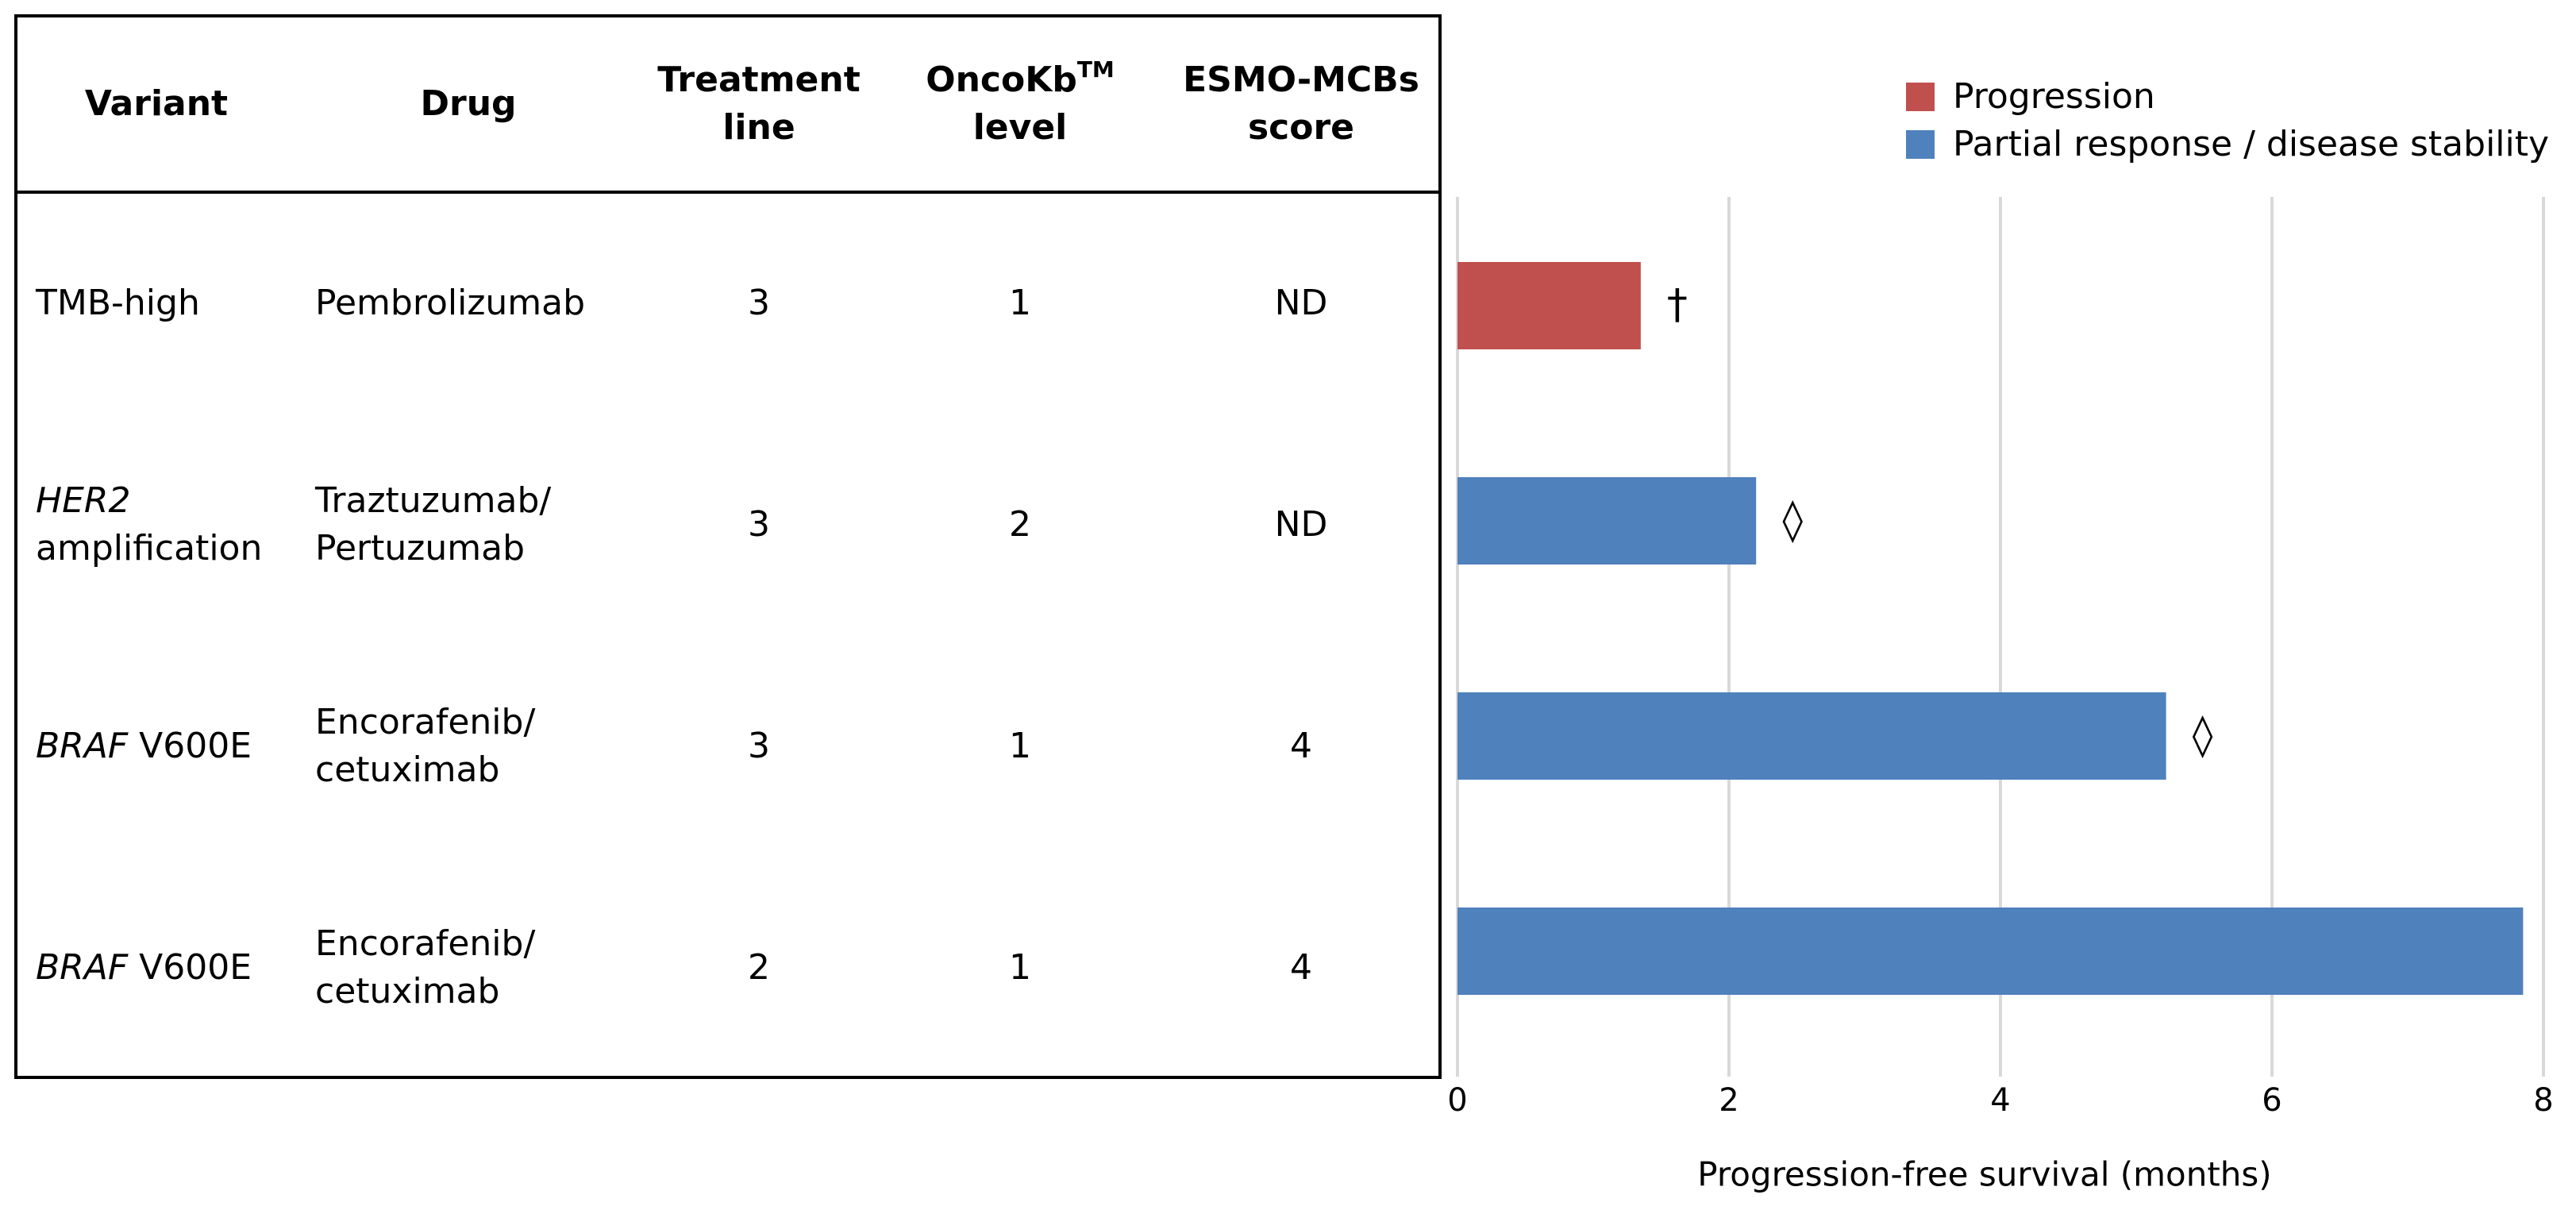  Describe the element at coordinates (1729, 1100) in the screenshot. I see `x-tick-label: 2` at that location.